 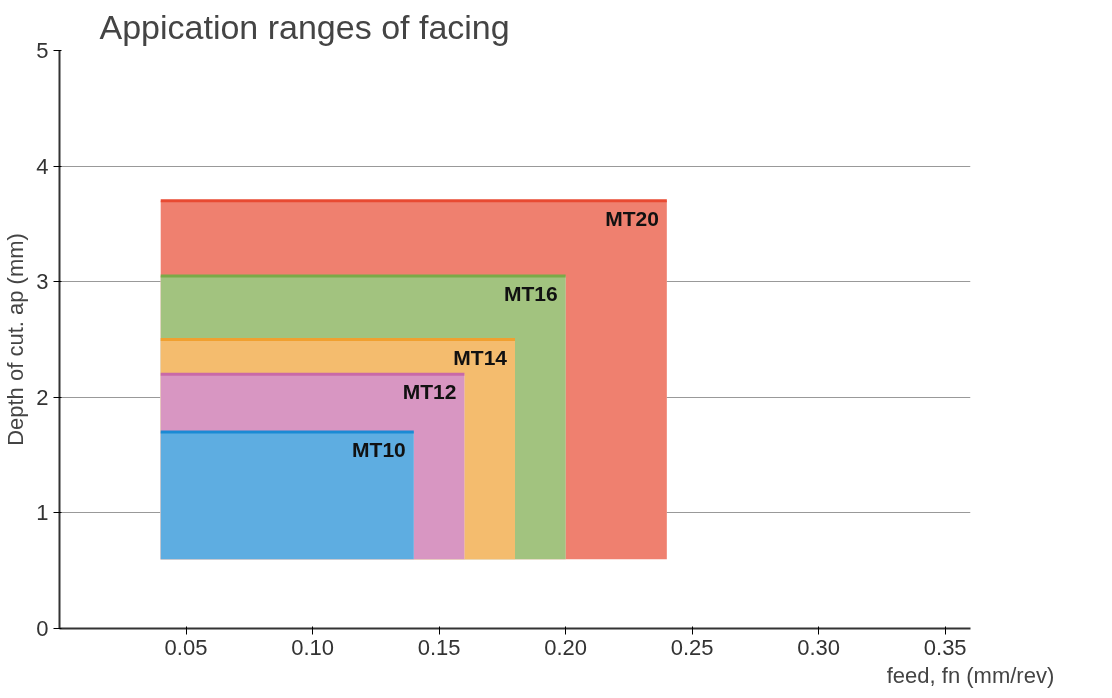 What do you see at coordinates (42, 282) in the screenshot?
I see `y-tick-label: 3` at bounding box center [42, 282].